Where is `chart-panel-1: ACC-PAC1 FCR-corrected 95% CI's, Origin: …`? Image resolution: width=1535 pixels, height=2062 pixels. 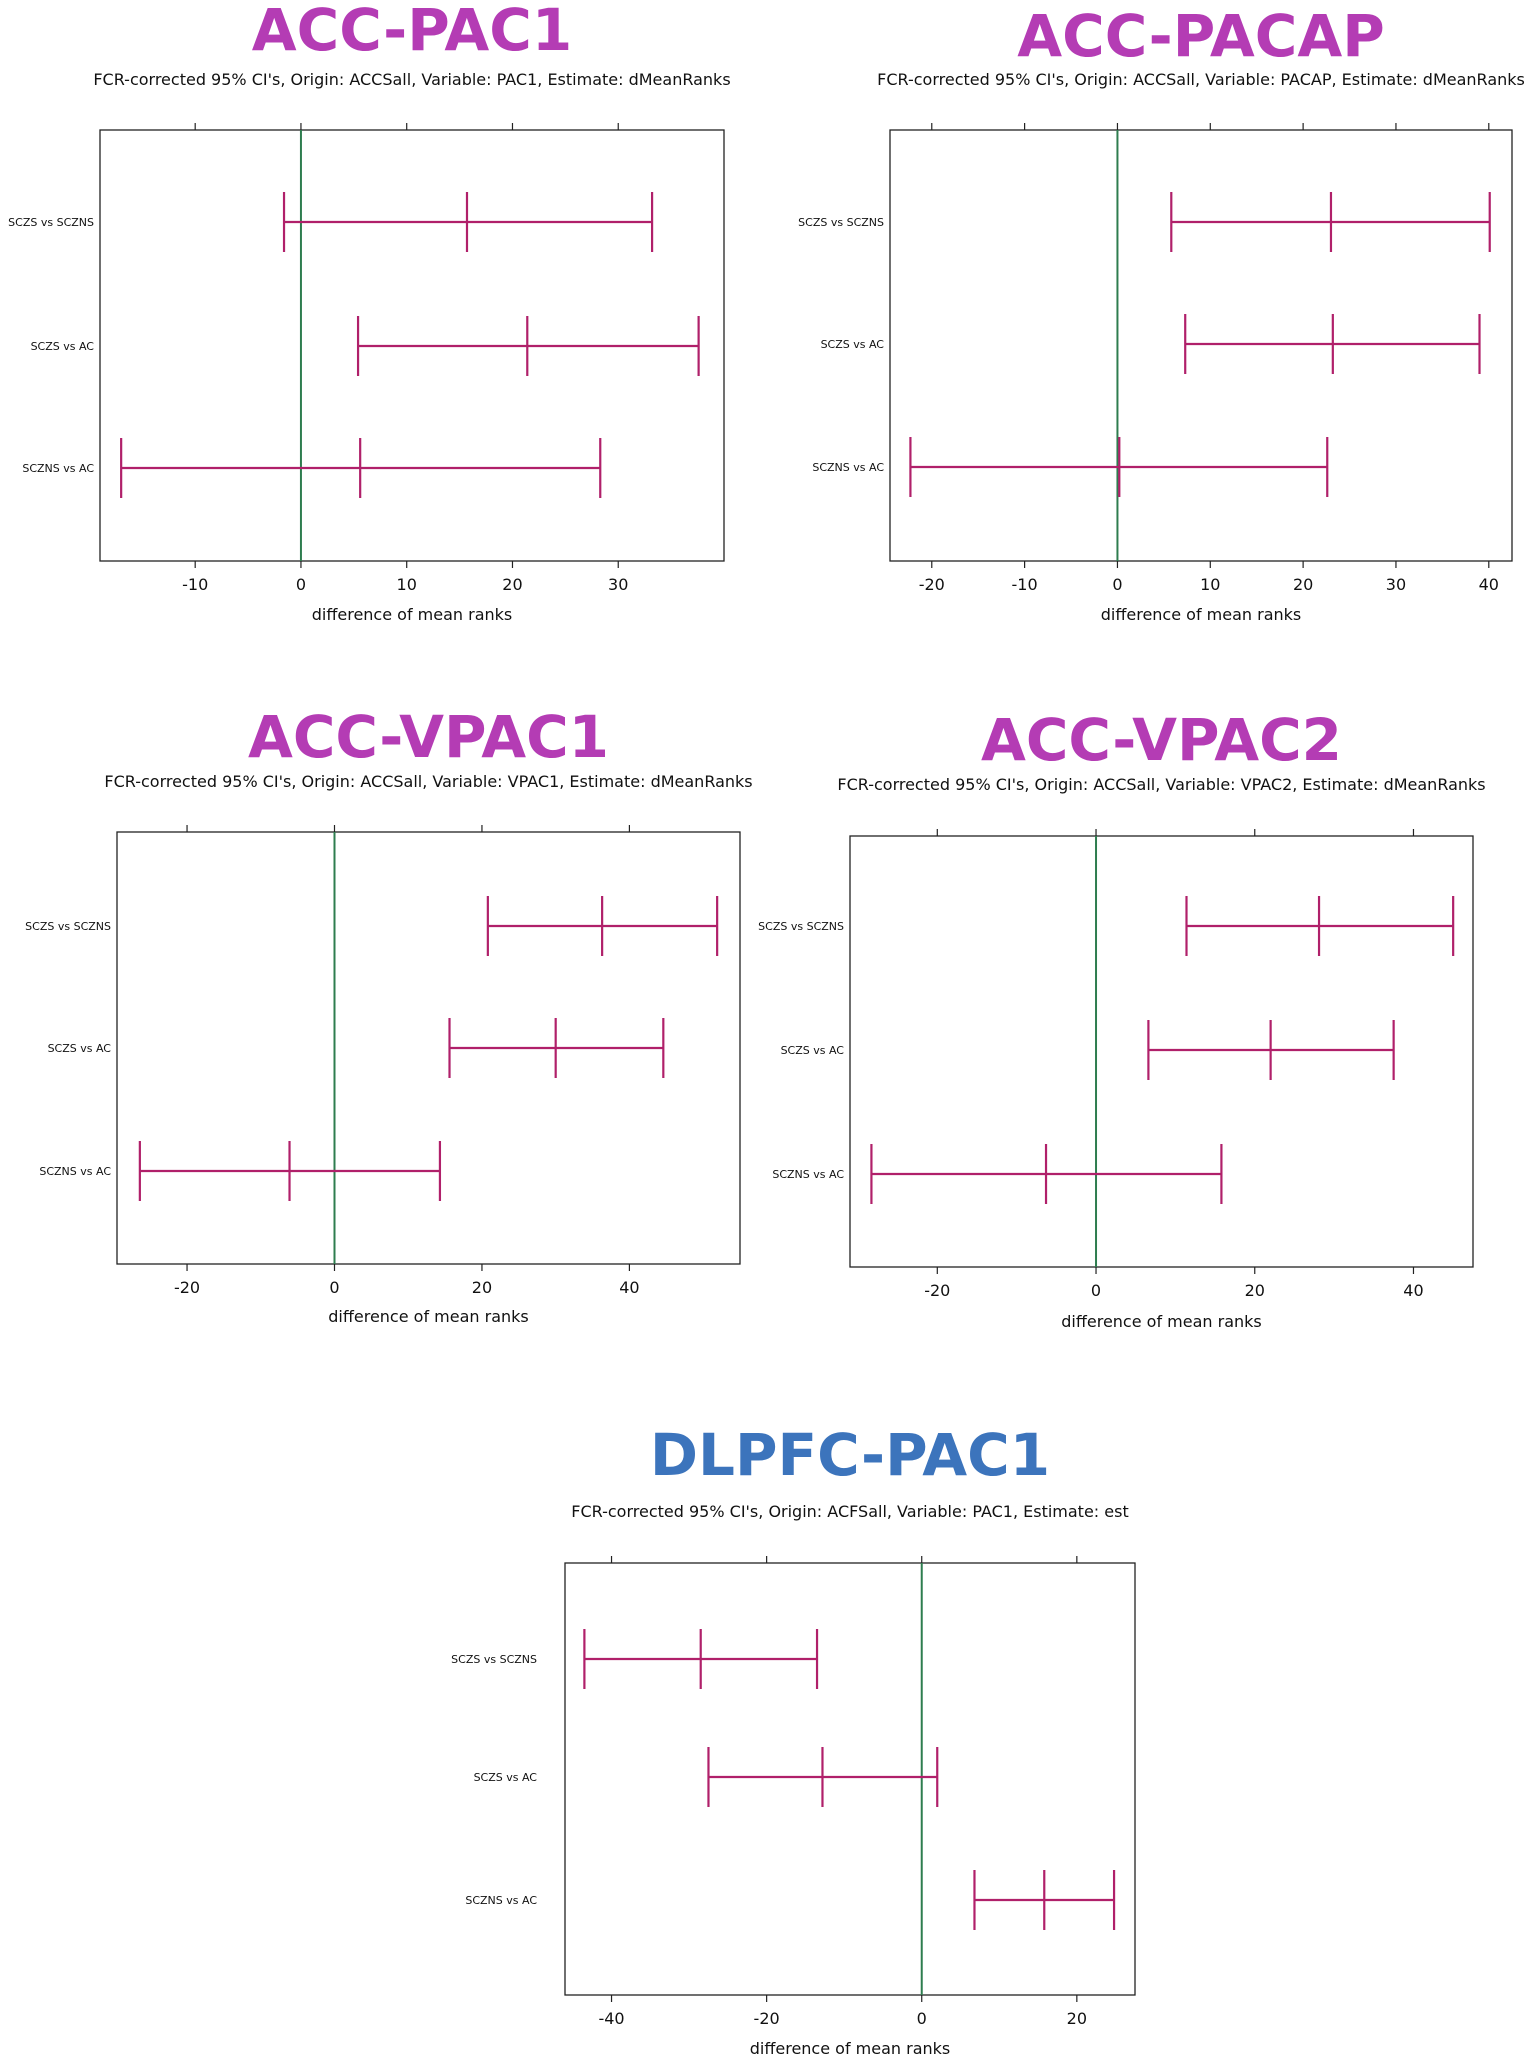 chart-panel-1: ACC-PAC1 FCR-corrected 95% CI's, Origin: … is located at coordinates (369, 312).